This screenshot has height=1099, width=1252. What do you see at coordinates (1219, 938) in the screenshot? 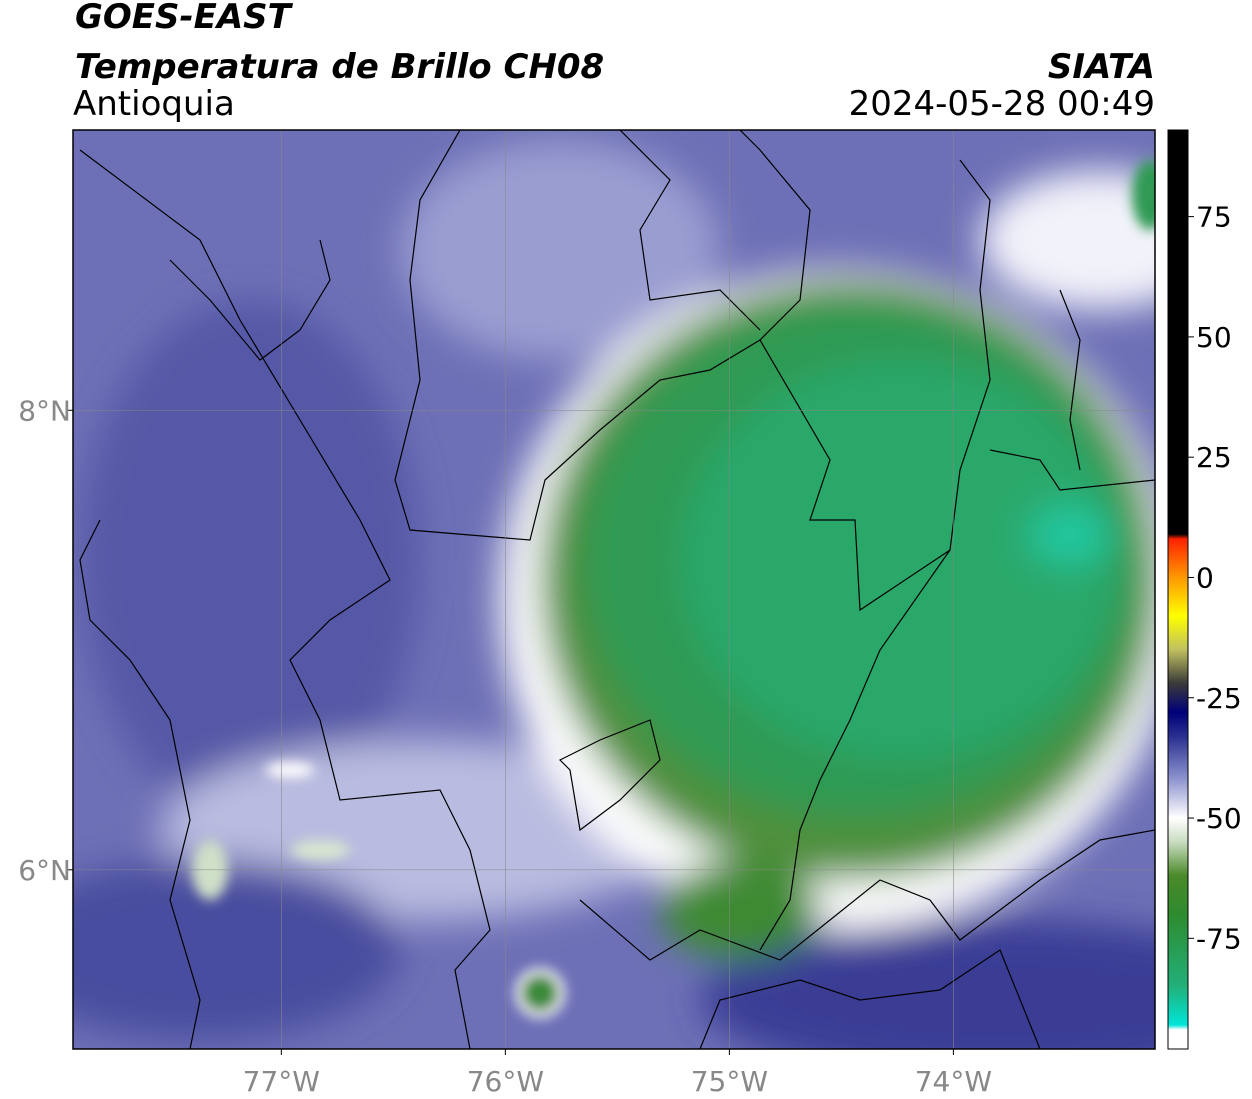
I see `colorbar-tick-label: -75` at bounding box center [1219, 938].